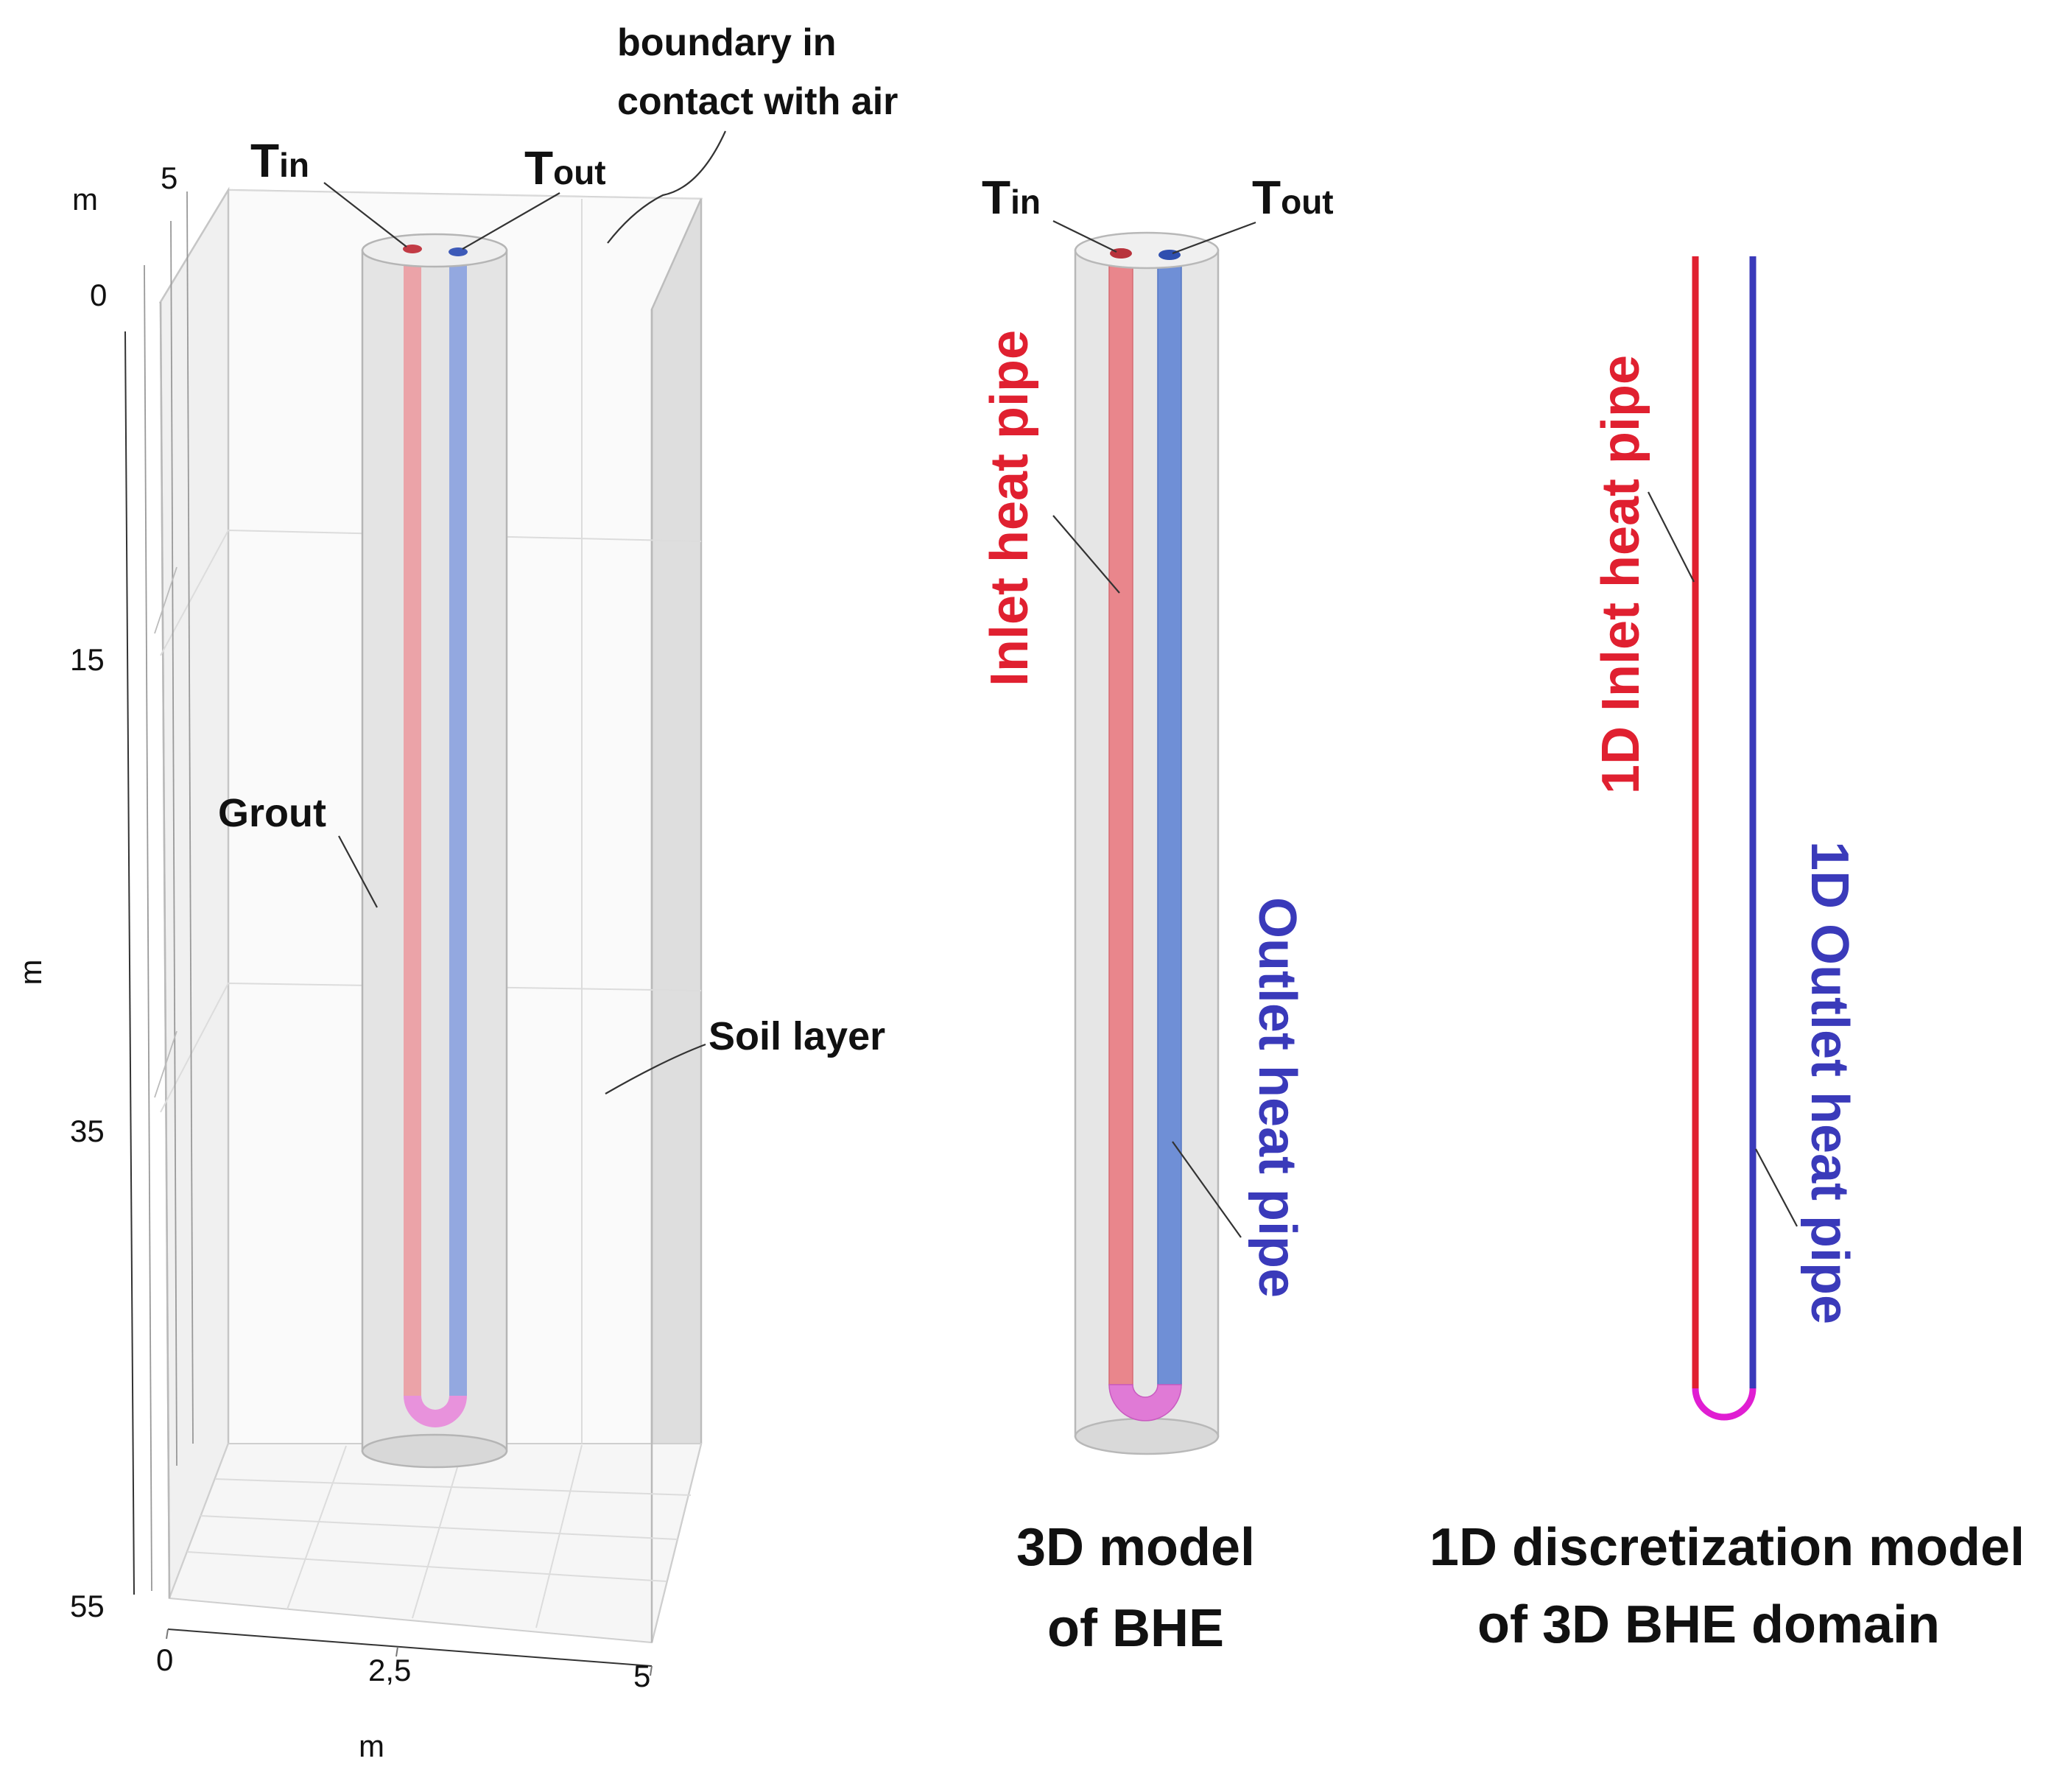 This screenshot has width=2057, height=1792. I want to click on vertical-axis-tick-15: 15, so click(87, 659).